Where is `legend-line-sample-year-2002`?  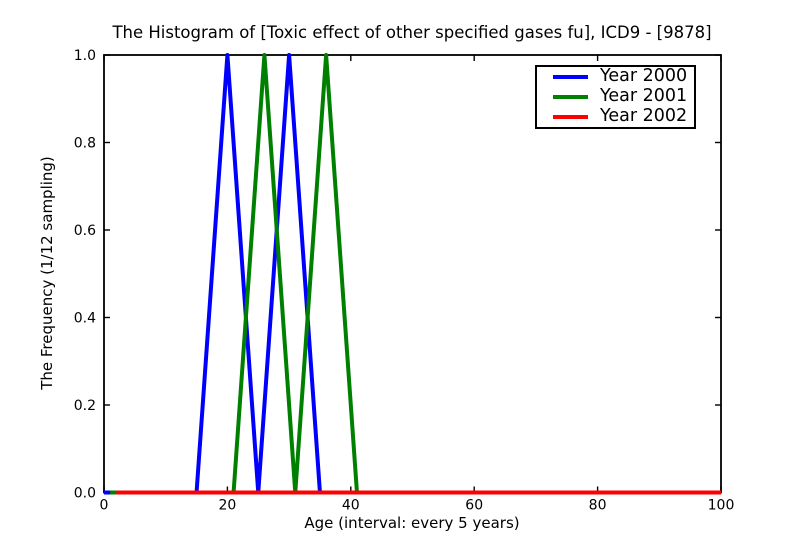
legend-line-sample-year-2002 is located at coordinates (570, 117).